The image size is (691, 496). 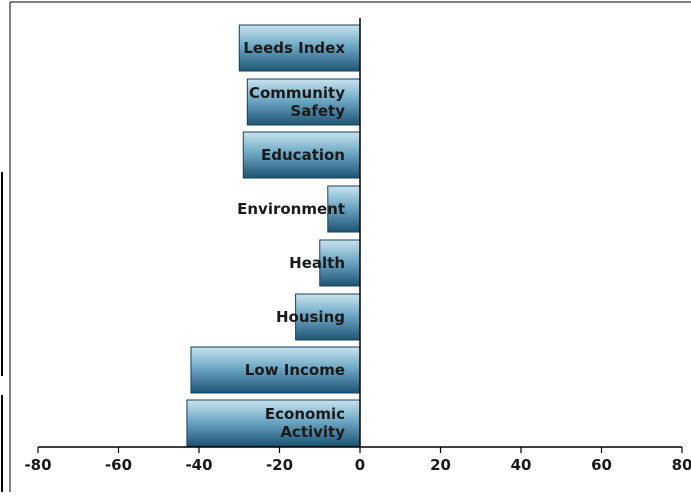 I want to click on x-tick-label-3: -40, so click(x=198, y=465).